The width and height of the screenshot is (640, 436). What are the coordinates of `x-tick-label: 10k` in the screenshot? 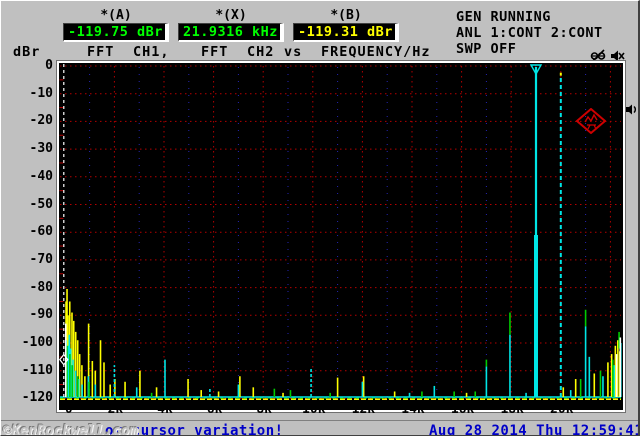 It's located at (314, 409).